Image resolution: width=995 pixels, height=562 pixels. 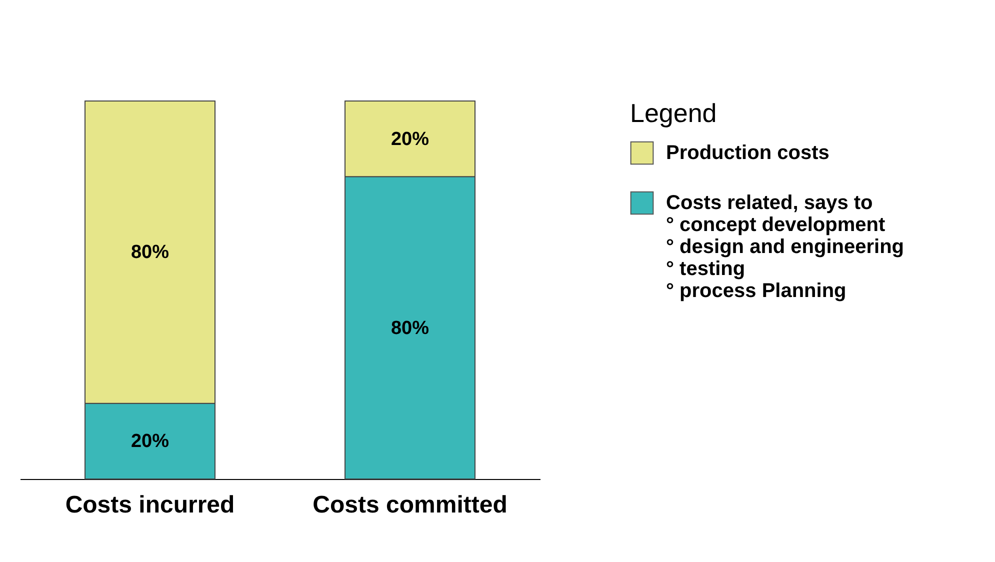 I want to click on legend-title: Legend, so click(x=673, y=113).